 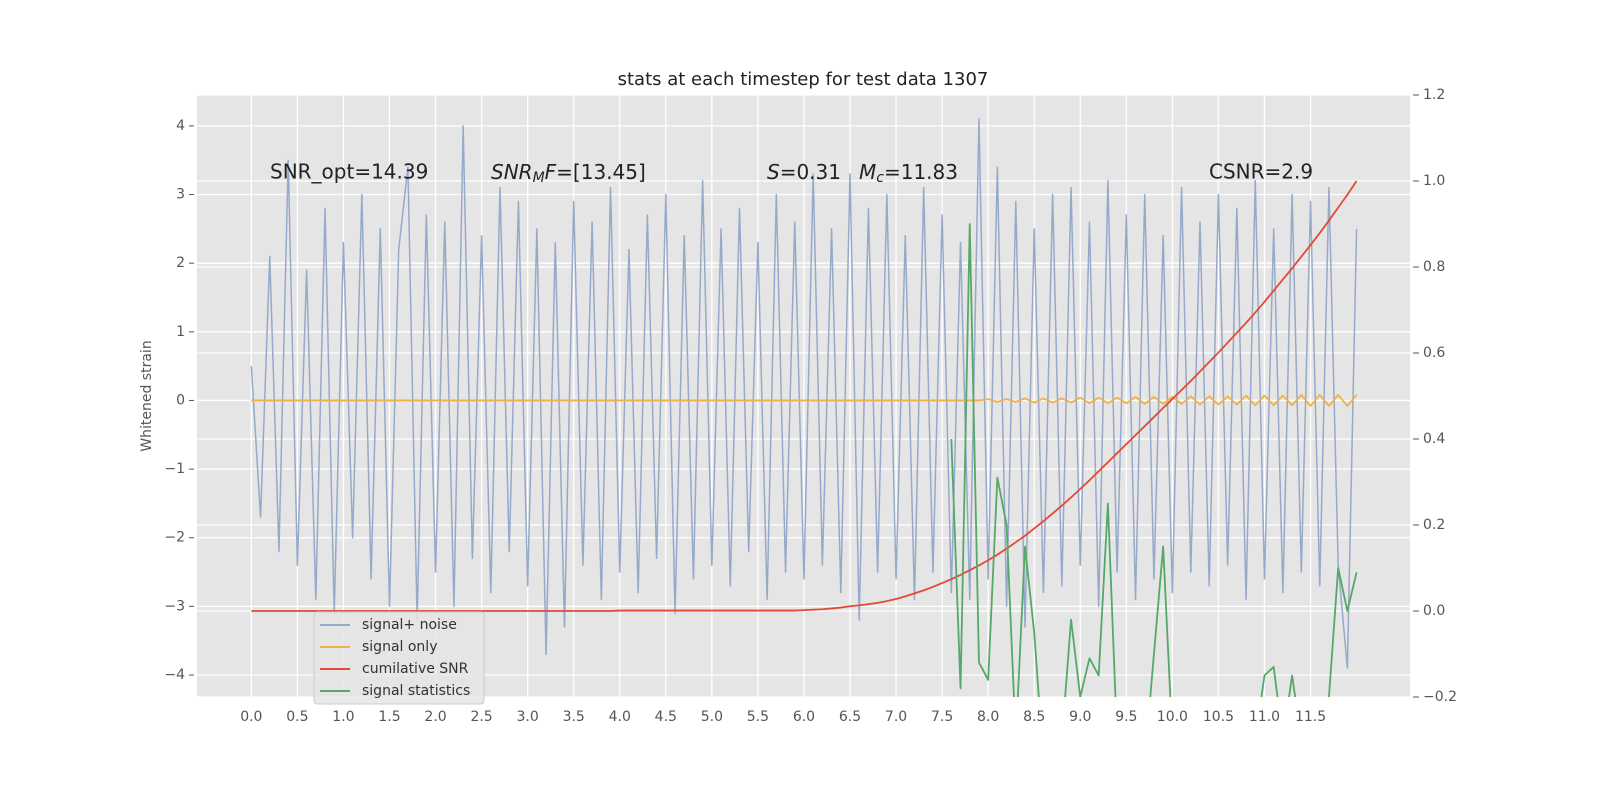 What do you see at coordinates (399, 647) in the screenshot?
I see `legend-label: signal only` at bounding box center [399, 647].